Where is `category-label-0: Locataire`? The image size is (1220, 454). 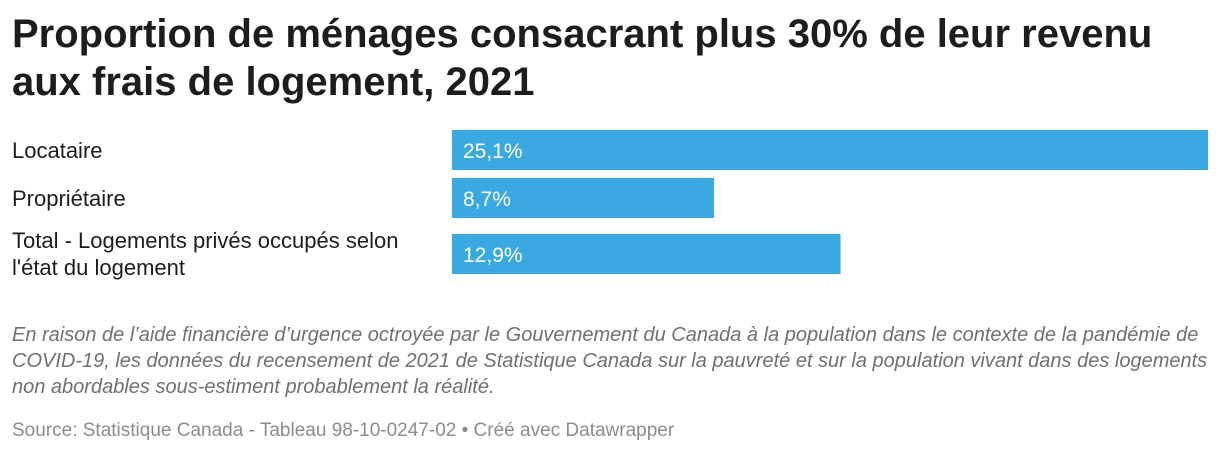 category-label-0: Locataire is located at coordinates (57, 150).